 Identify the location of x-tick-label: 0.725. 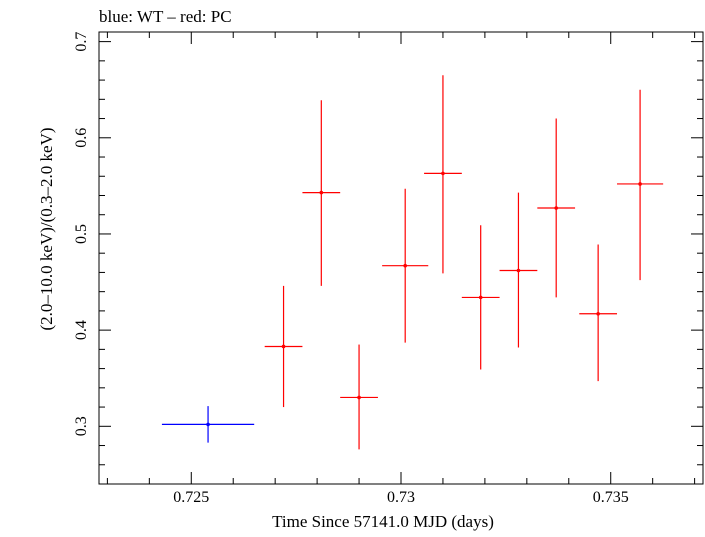
(191, 497).